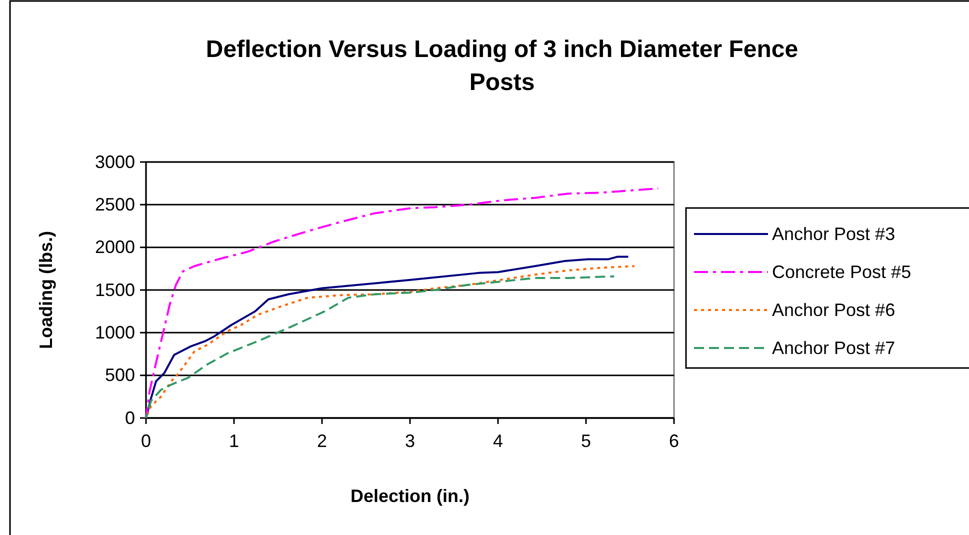 Image resolution: width=969 pixels, height=535 pixels. What do you see at coordinates (502, 66) in the screenshot?
I see `chart-title: Deflection Versus Loading of 3 inch Diameter Fence Posts` at bounding box center [502, 66].